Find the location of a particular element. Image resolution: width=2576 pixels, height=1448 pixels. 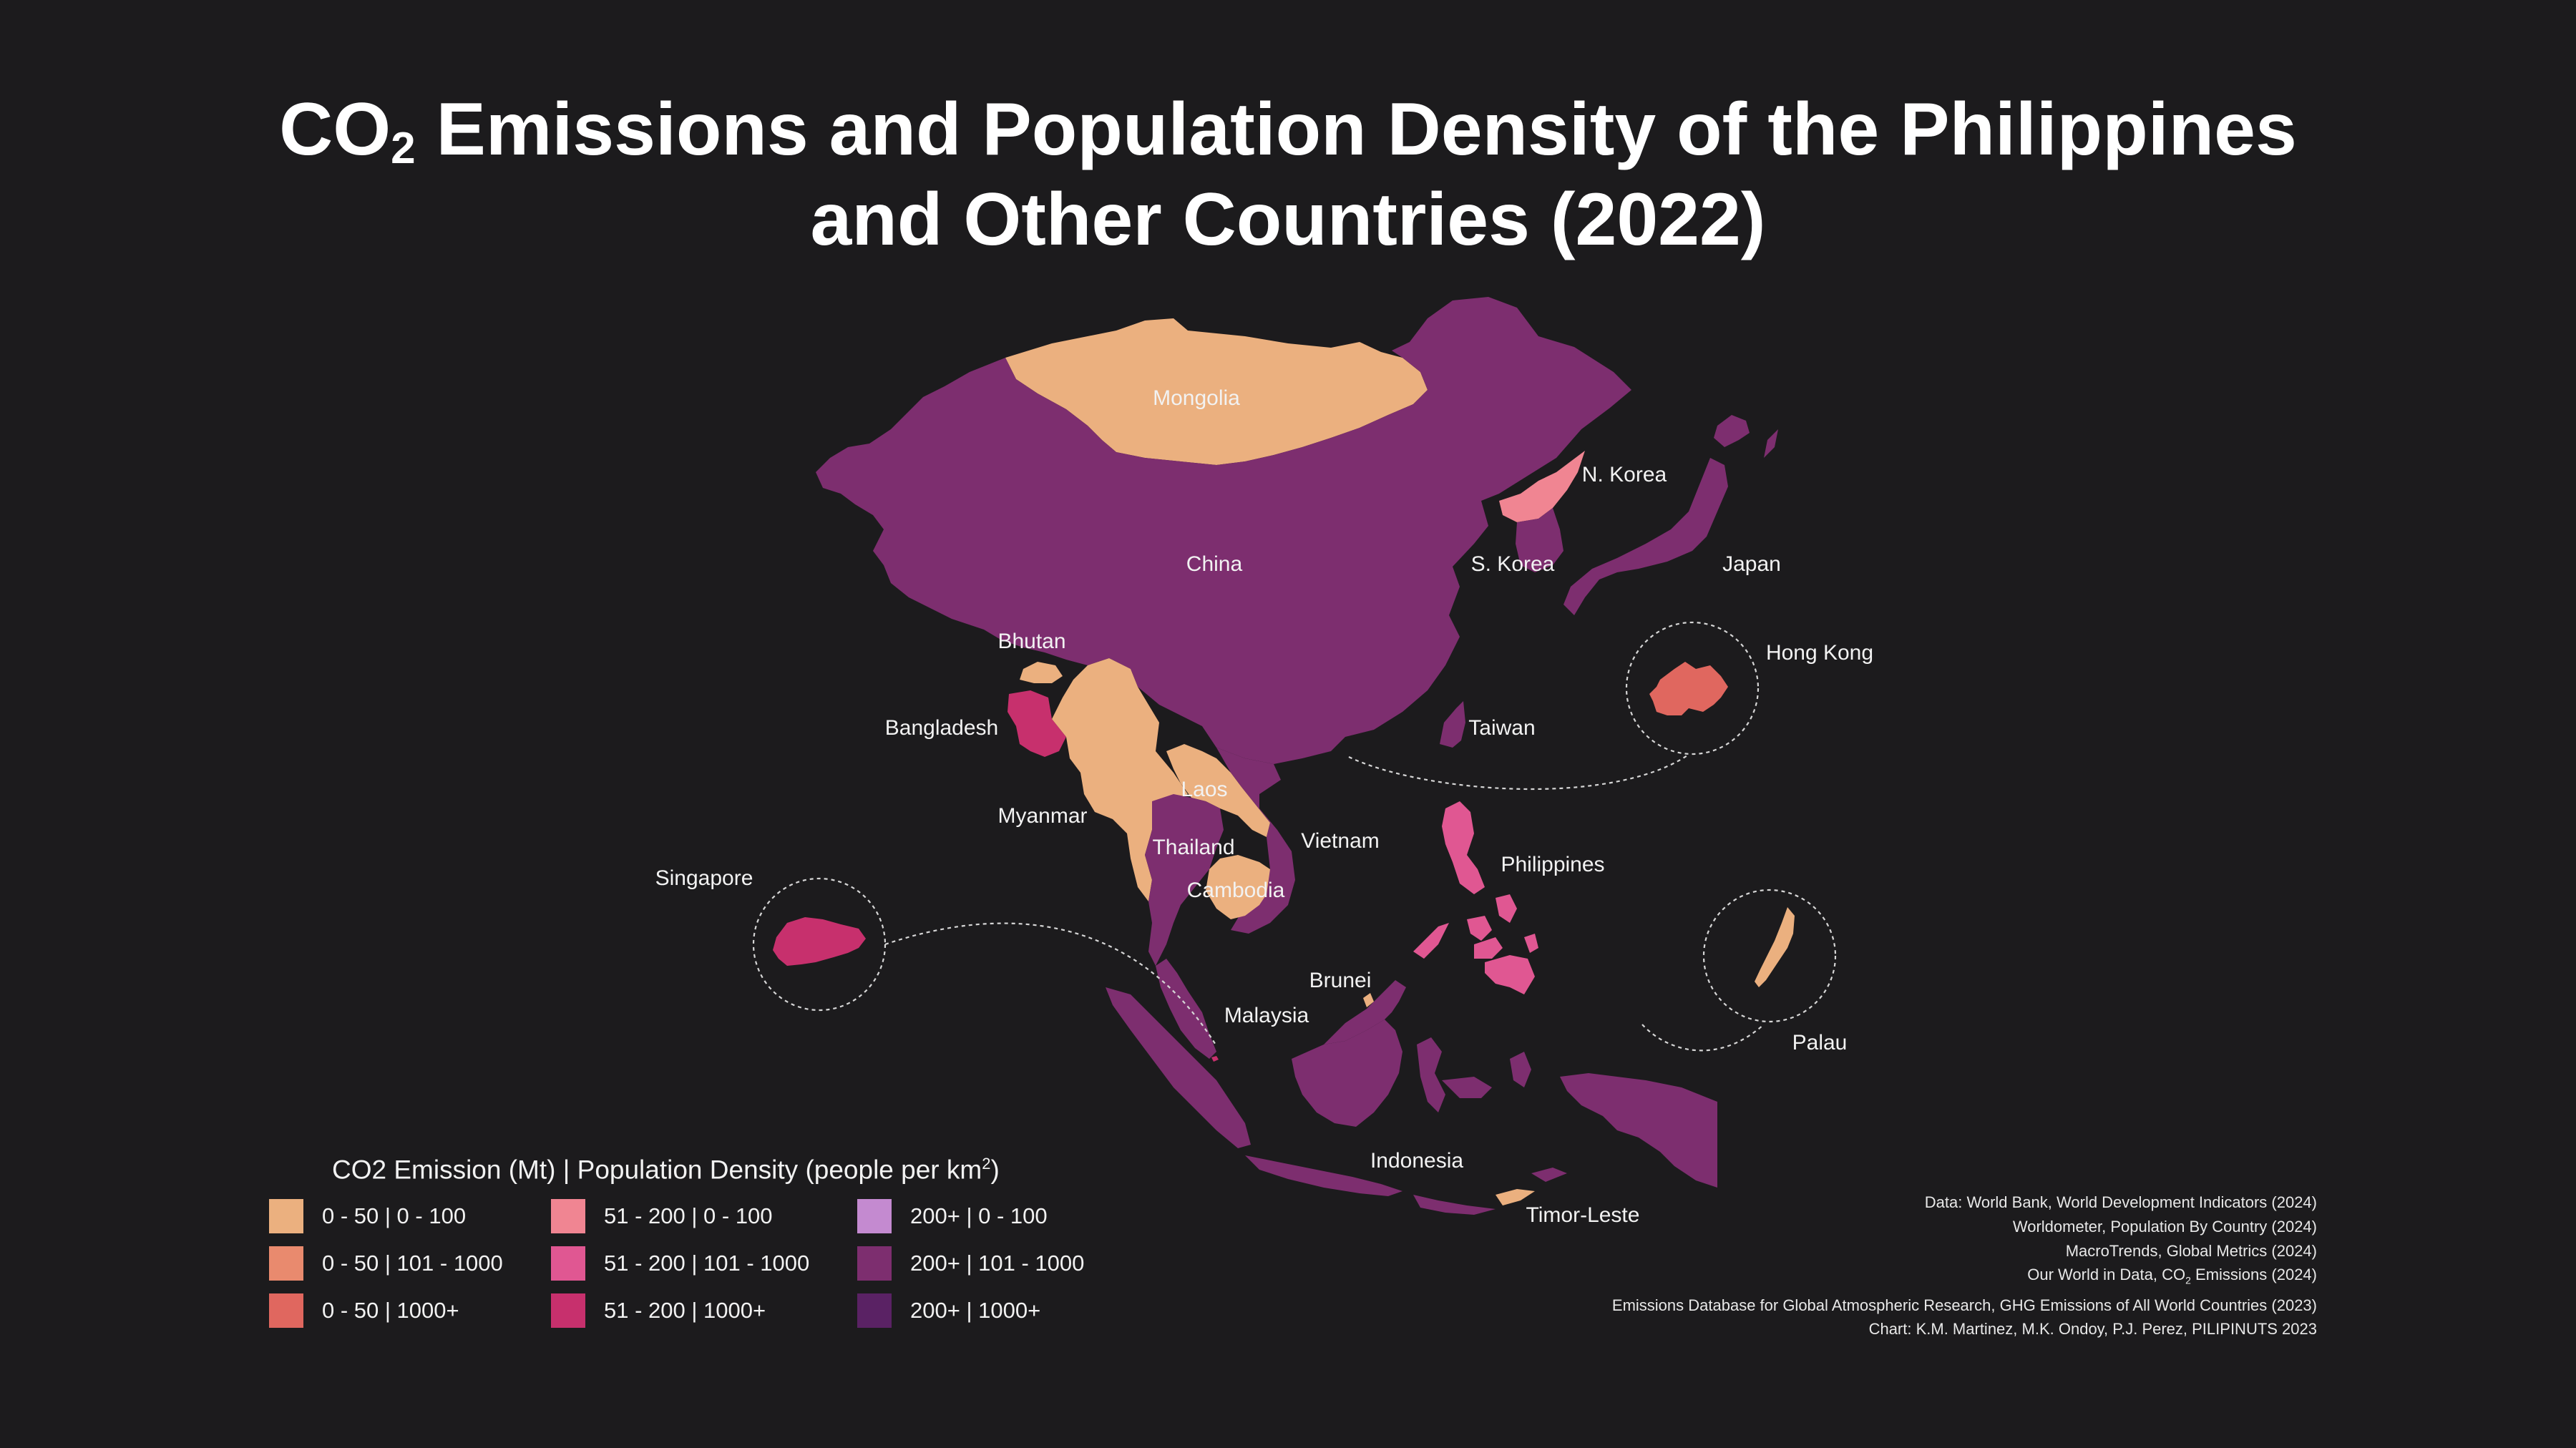

country-singapore-map is located at coordinates (1215, 1059).